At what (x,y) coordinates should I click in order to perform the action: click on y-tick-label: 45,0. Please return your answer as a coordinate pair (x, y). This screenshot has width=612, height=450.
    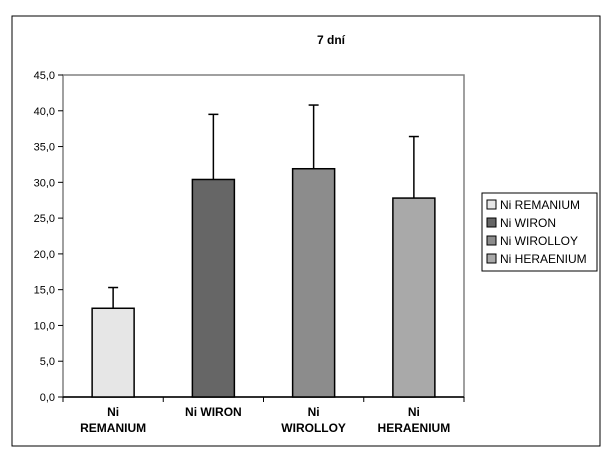
    Looking at the image, I should click on (44, 76).